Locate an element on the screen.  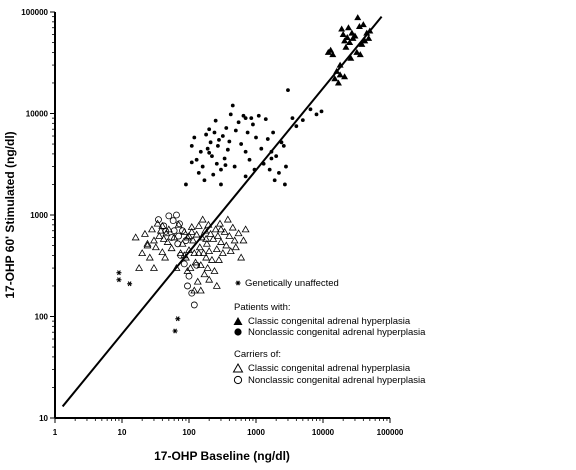
legend-marker-carriers-nonclassic is located at coordinates (238, 380).